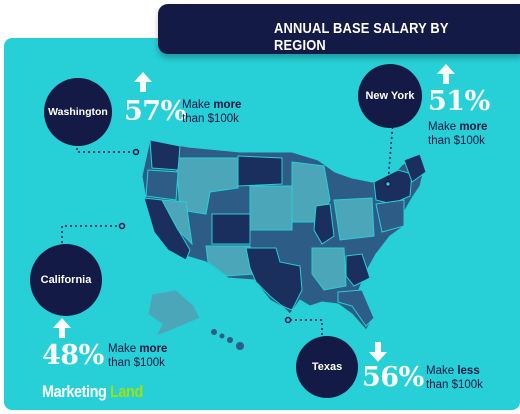 This screenshot has height=414, width=520. I want to click on page-title: ANNUAL BASE SALARY BY REGION, so click(361, 37).